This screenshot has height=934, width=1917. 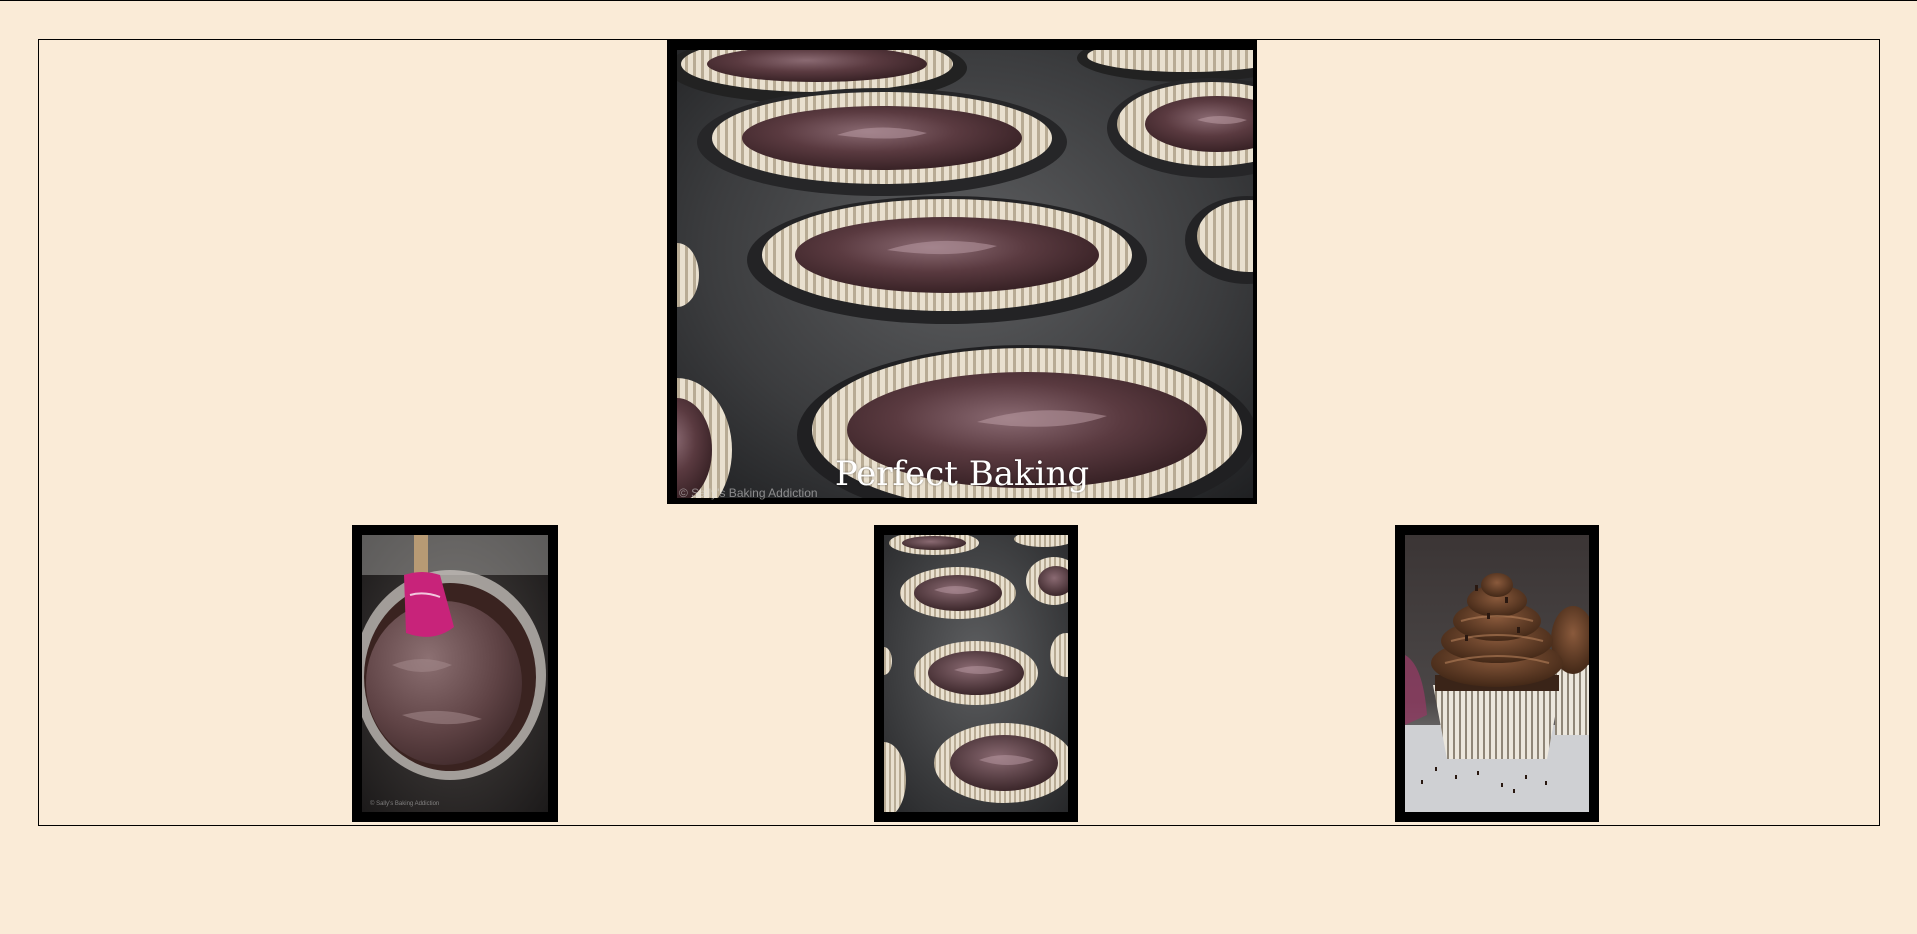 I want to click on thumbnail-batter-bowl: © Sally's Baking Addiction, so click(x=455, y=673).